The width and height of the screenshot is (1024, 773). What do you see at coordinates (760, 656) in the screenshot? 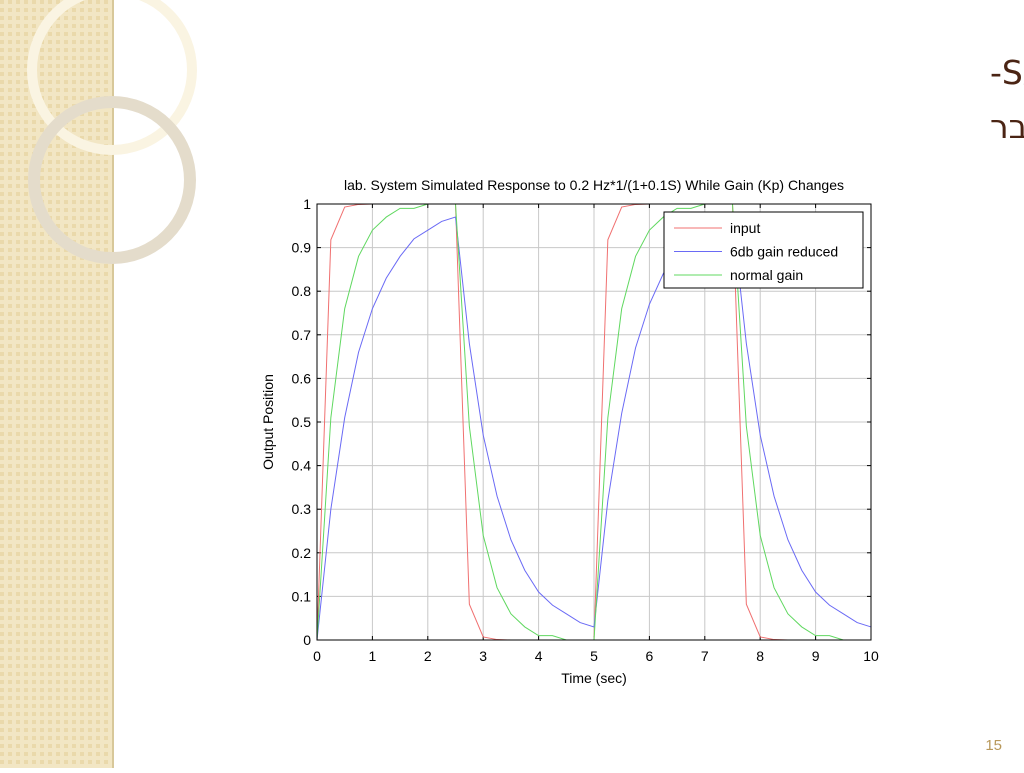
I see `x-tick-label: 8` at bounding box center [760, 656].